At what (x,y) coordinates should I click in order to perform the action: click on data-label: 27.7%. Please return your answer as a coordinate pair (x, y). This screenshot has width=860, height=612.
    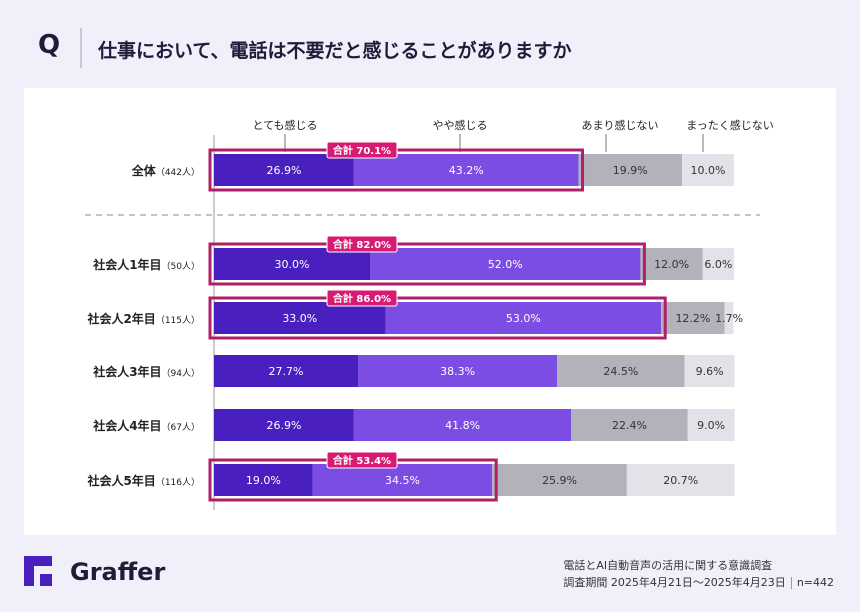
    Looking at the image, I should click on (286, 371).